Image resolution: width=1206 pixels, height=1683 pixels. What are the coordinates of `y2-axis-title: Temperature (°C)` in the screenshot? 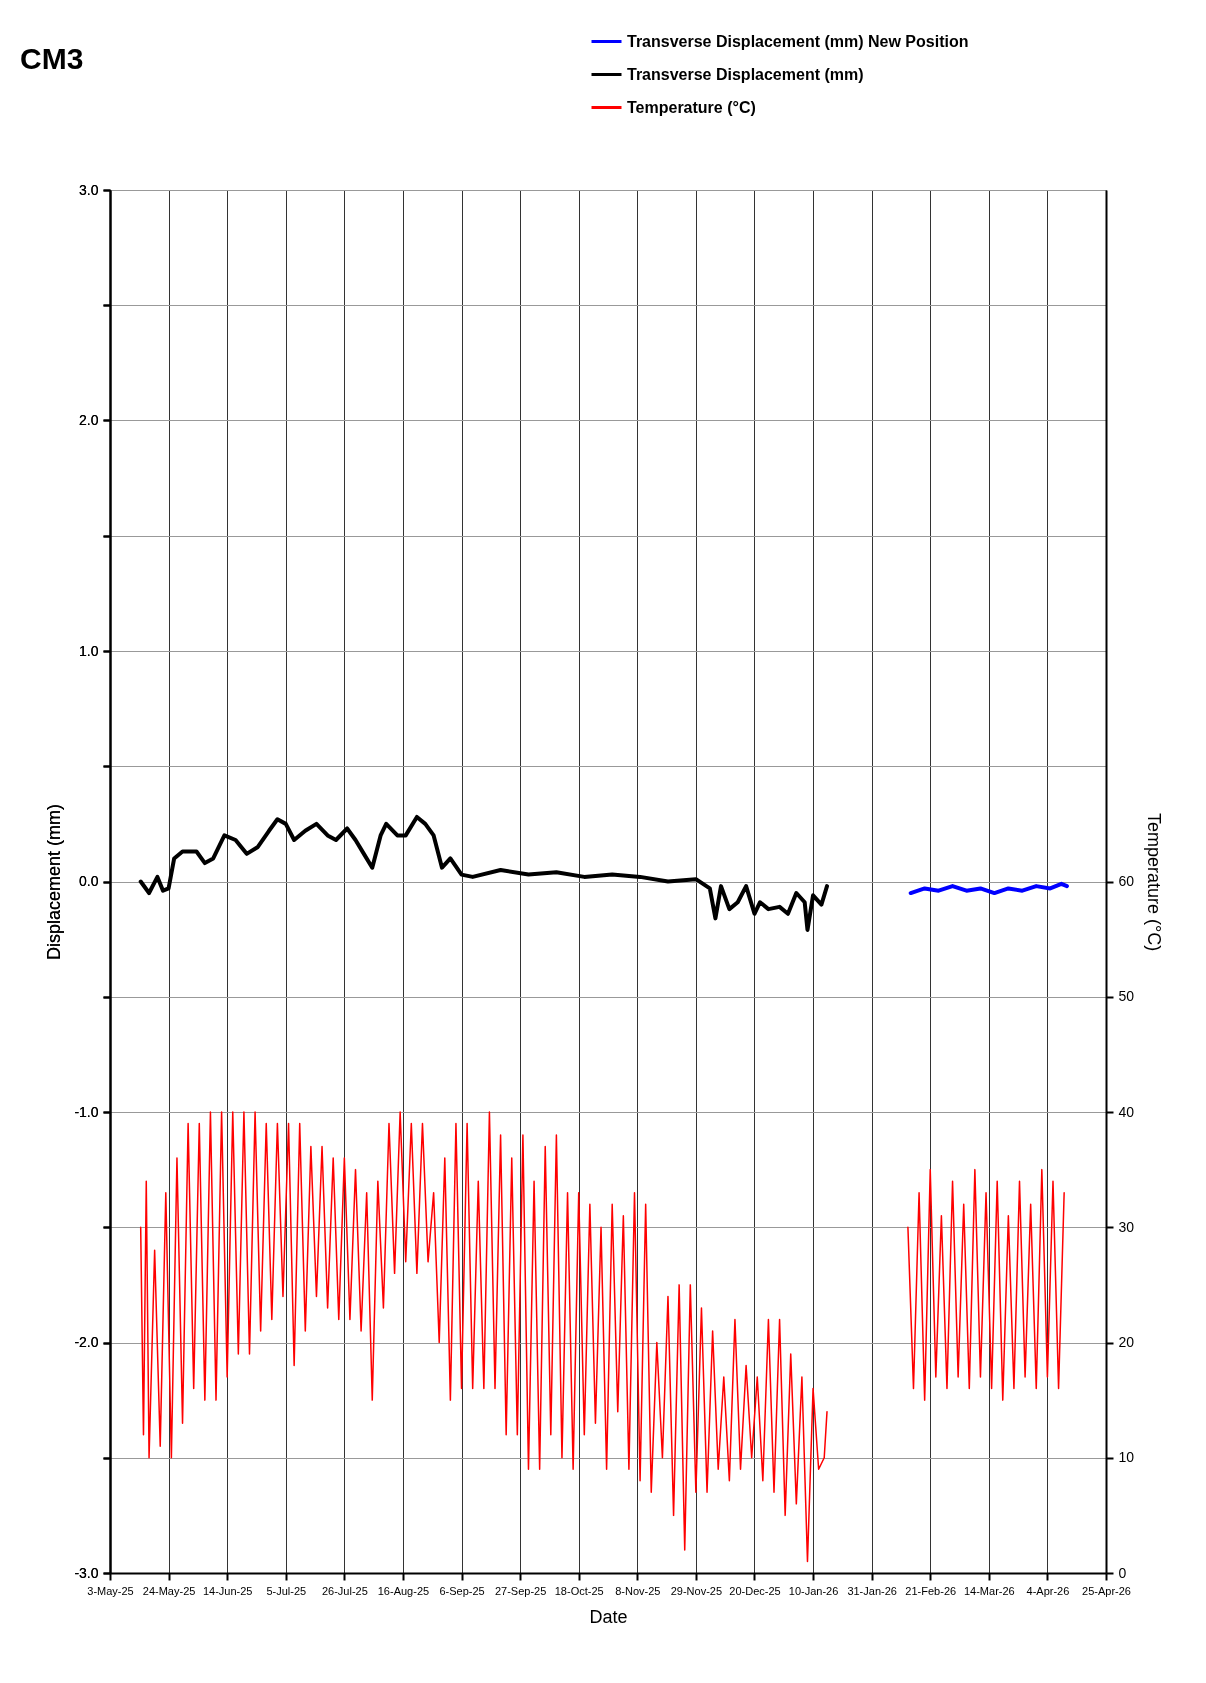 It's located at (1154, 882).